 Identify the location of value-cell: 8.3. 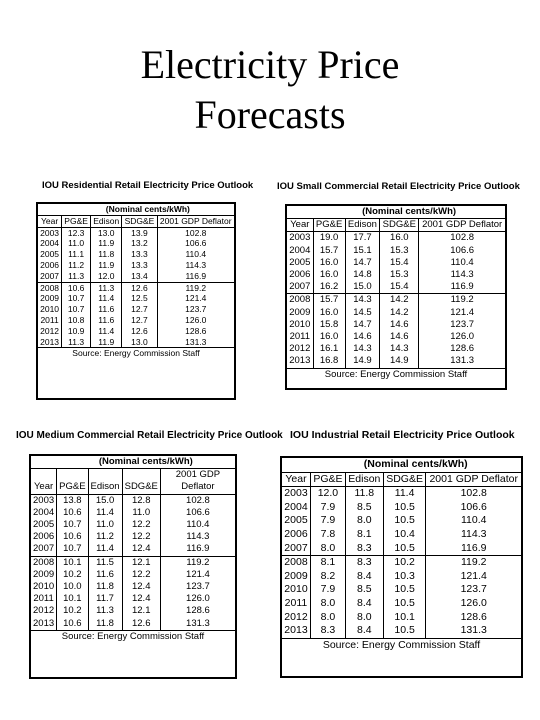
(364, 548).